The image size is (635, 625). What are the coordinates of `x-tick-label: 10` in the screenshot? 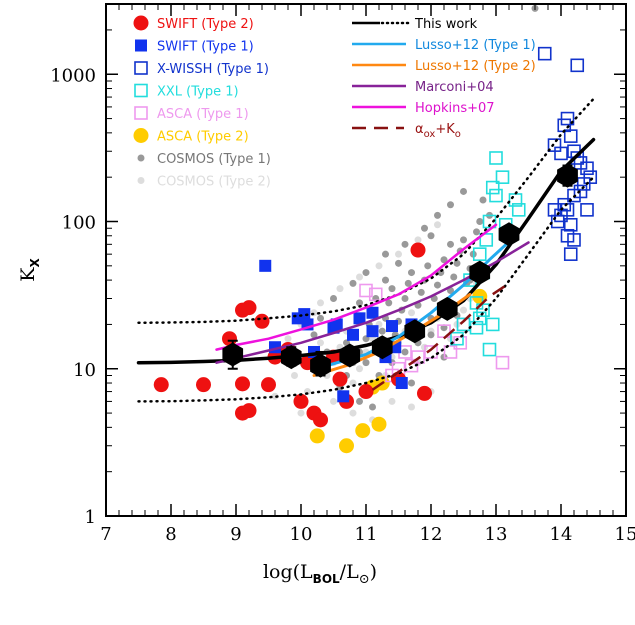 It's located at (301, 534).